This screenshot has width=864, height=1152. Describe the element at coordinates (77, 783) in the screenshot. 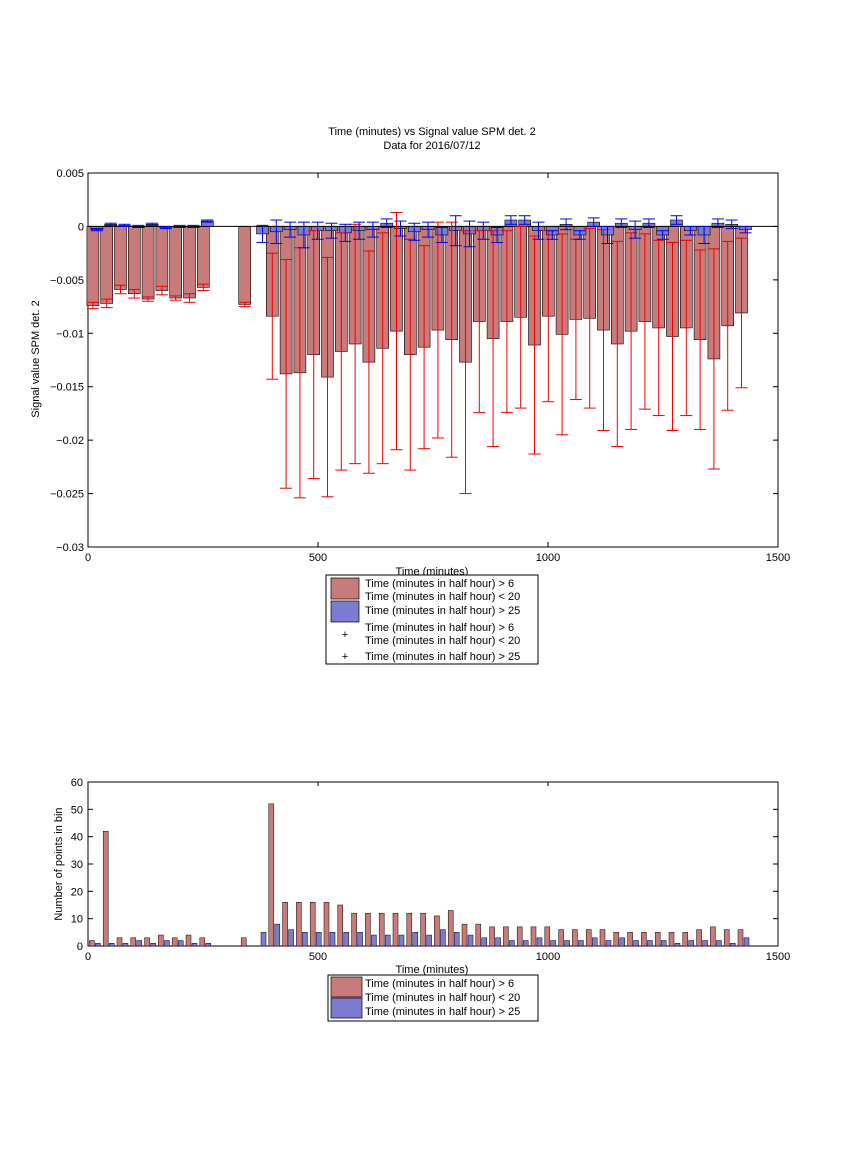

I see `bottom-y-tick-label: 60` at that location.